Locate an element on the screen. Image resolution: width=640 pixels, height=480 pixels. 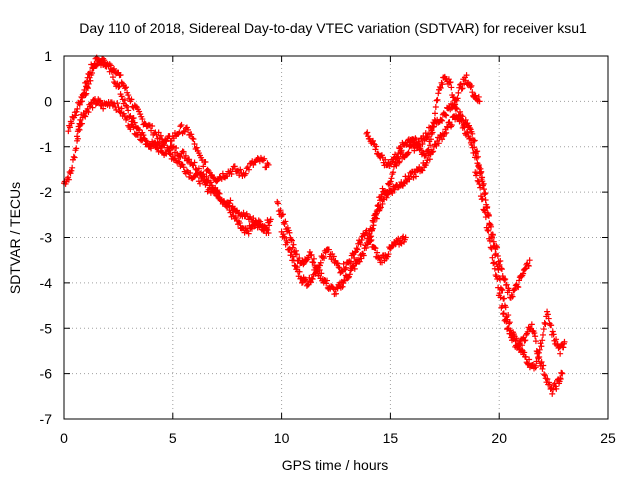
x-tick-label: 0 is located at coordinates (64, 438).